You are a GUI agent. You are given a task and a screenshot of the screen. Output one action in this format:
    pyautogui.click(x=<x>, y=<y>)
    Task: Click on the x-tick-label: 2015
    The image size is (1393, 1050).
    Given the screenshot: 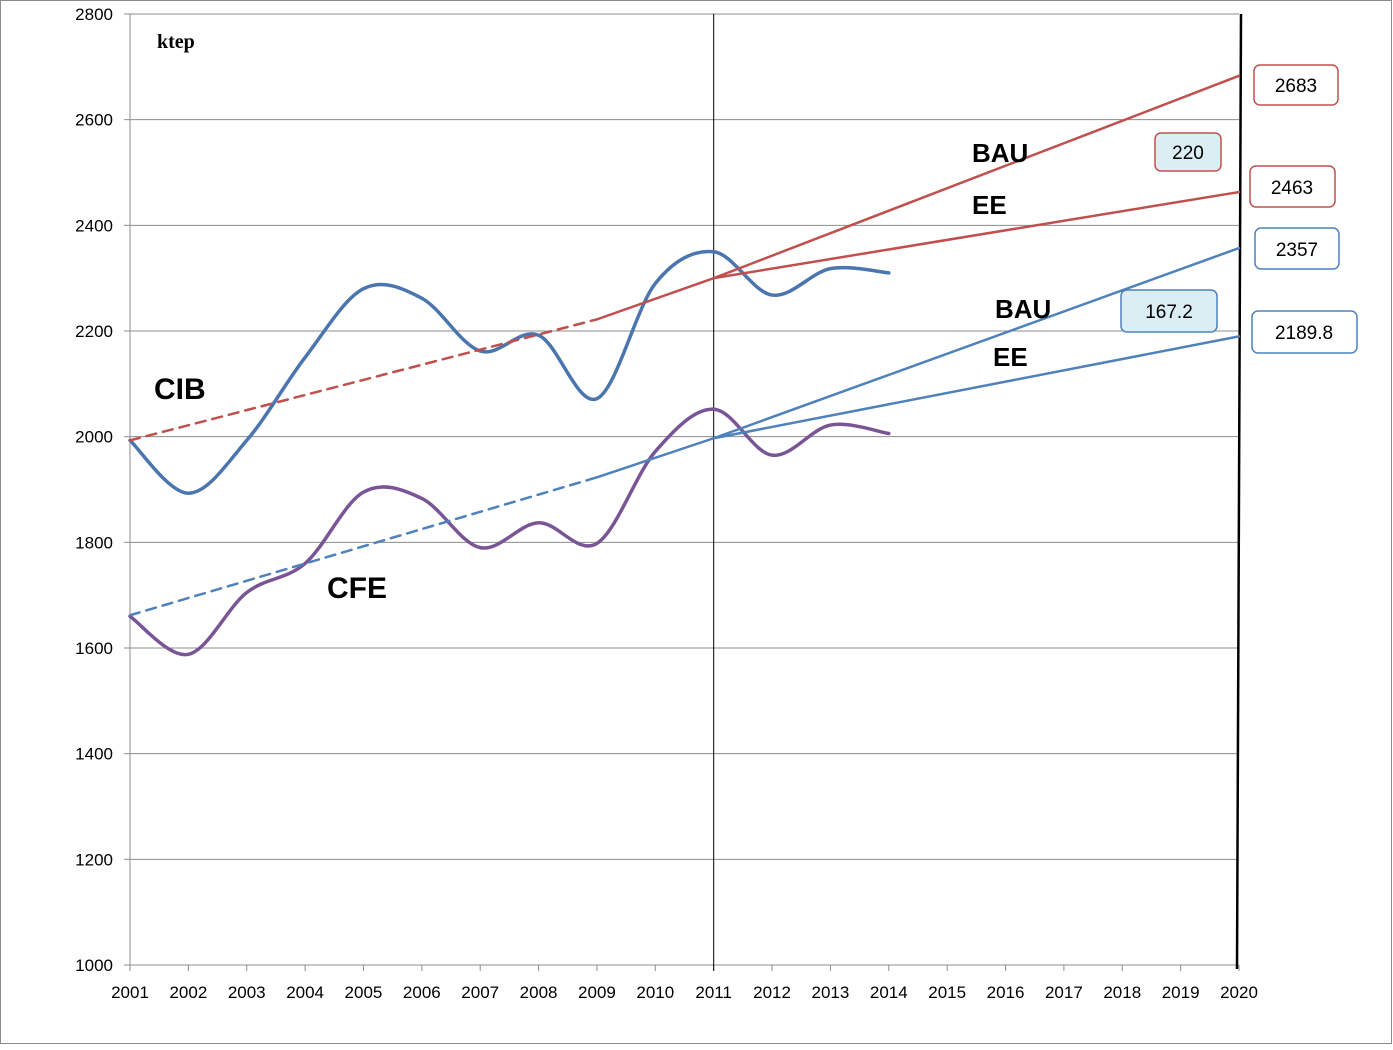 What is the action you would take?
    pyautogui.click(x=947, y=992)
    